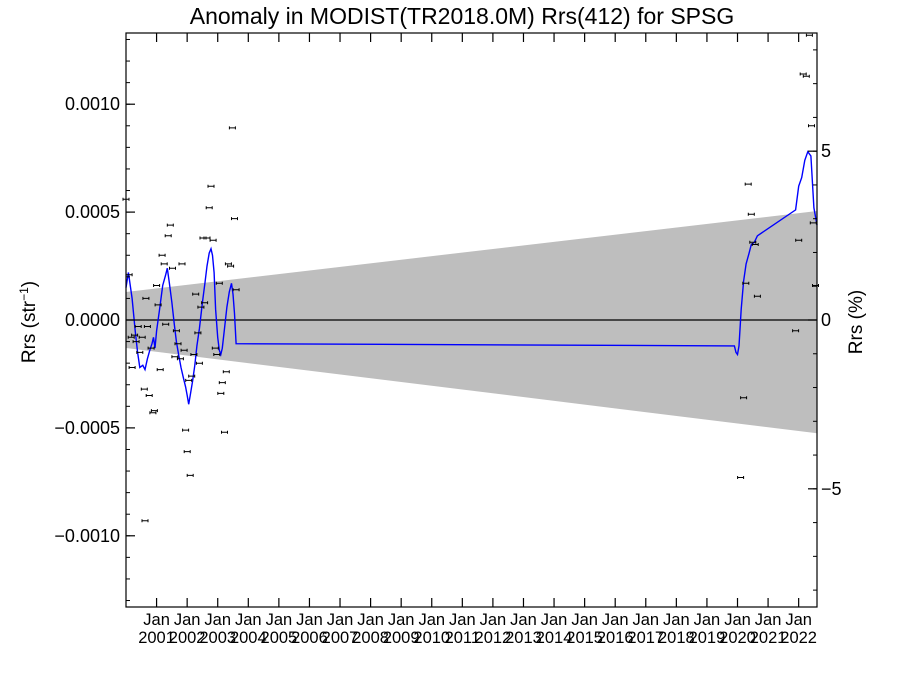  Describe the element at coordinates (29, 331) in the screenshot. I see `y-axis-left-label-base: Rrs (str` at that location.